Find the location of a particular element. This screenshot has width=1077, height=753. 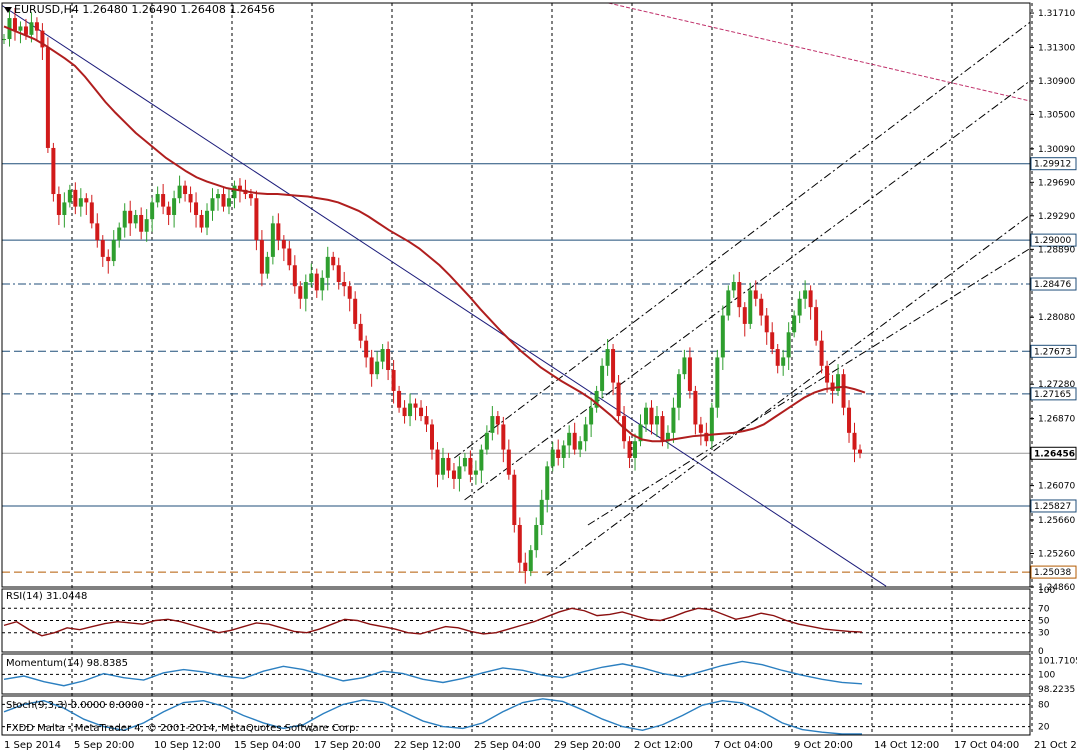

rsi-line is located at coordinates (433, 622).